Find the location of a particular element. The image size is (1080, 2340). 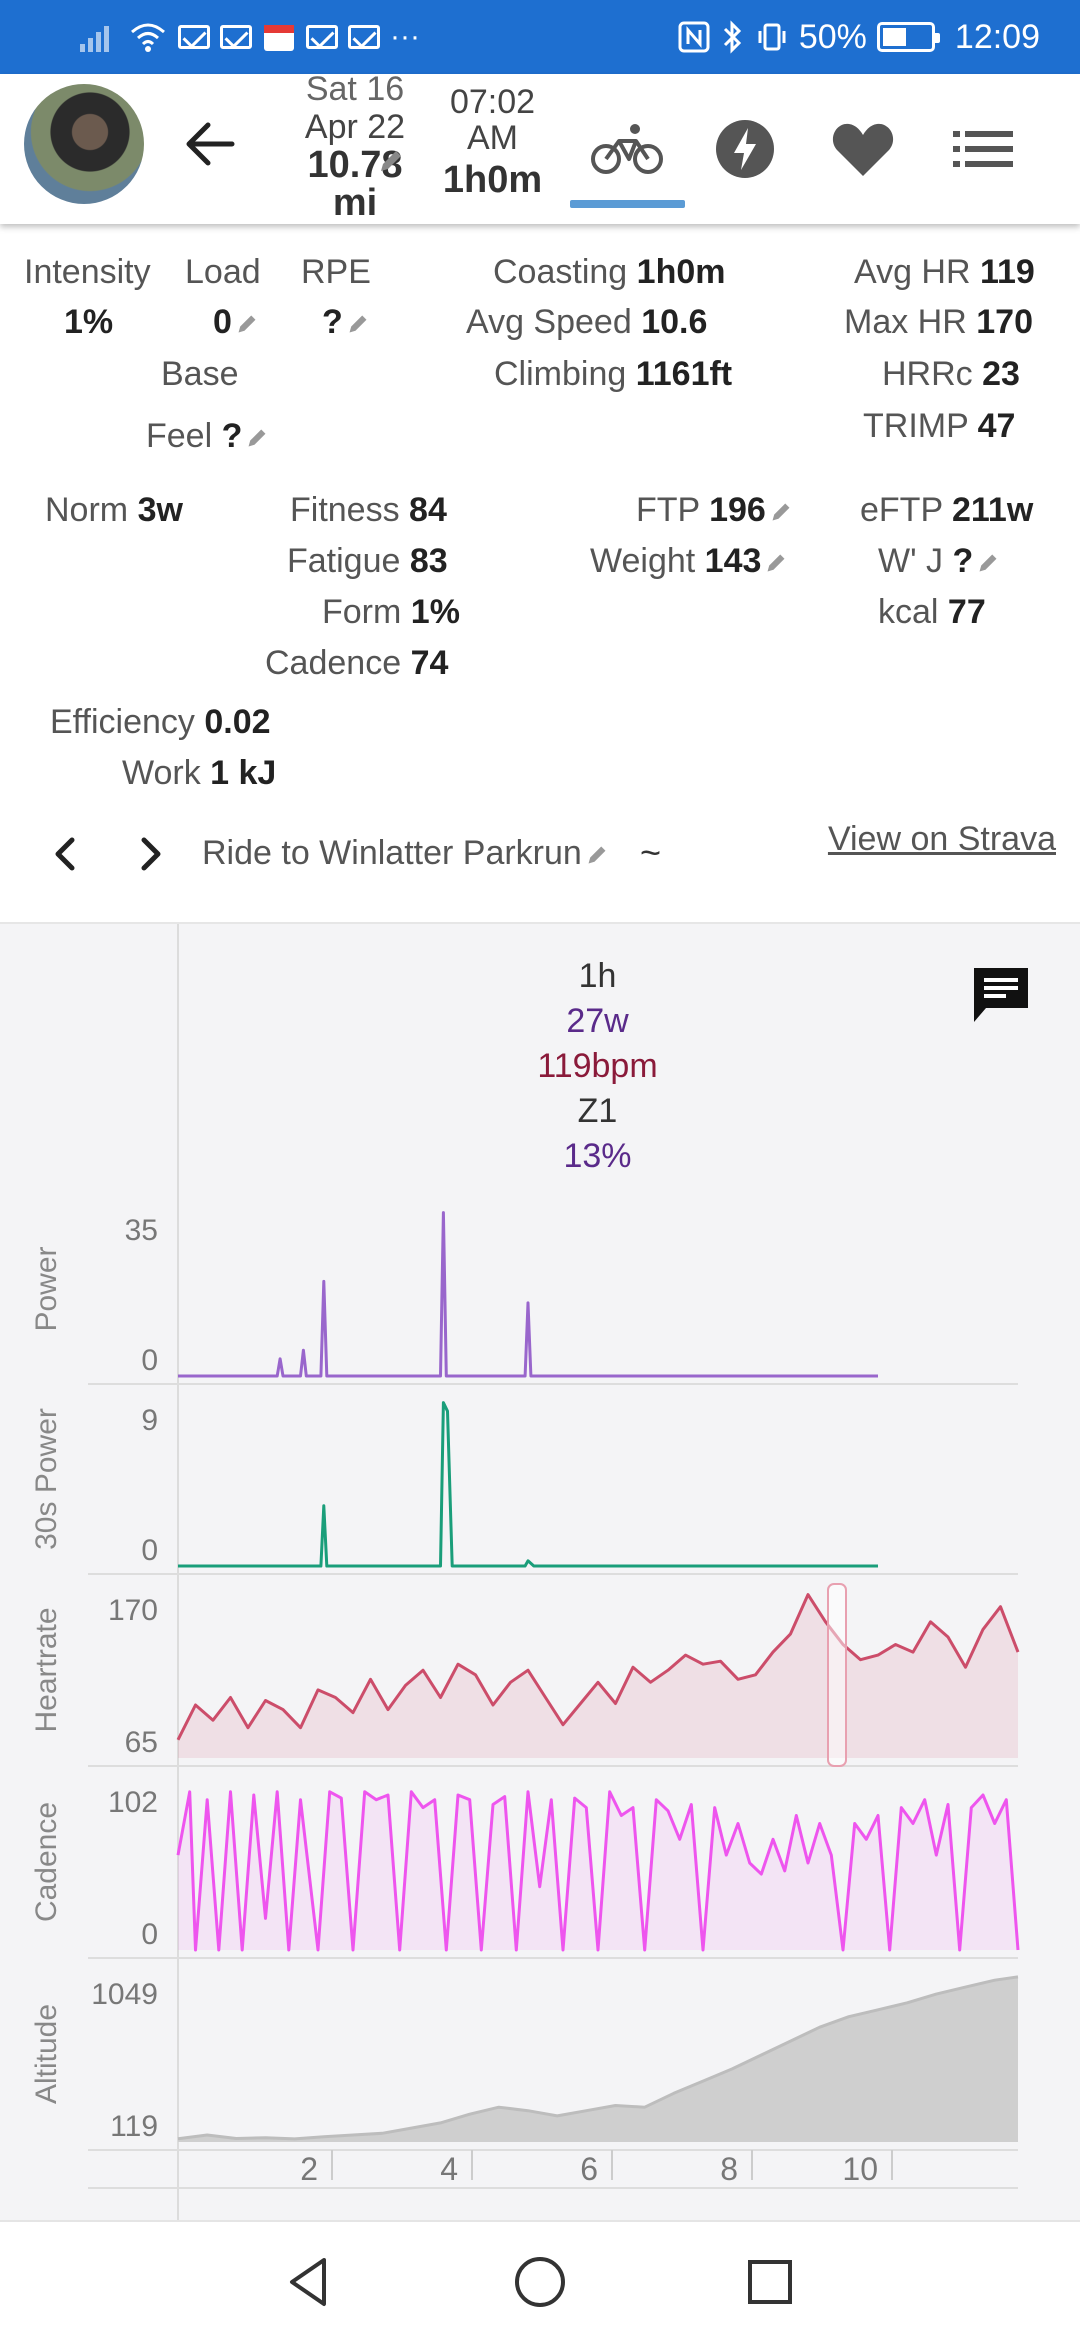

rpe-label: RPE is located at coordinates (336, 272).